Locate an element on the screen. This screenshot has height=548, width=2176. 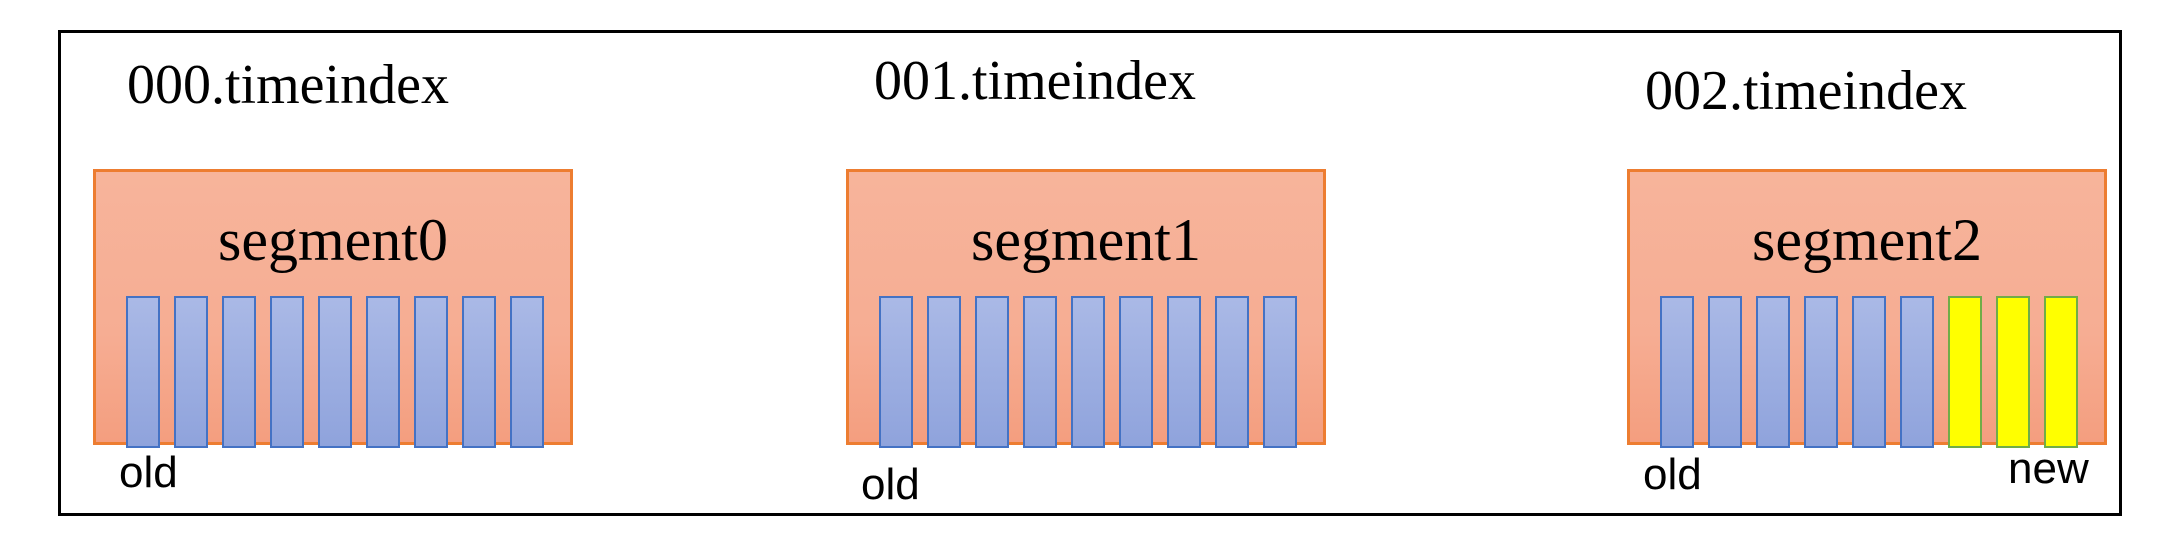
segment-box: segment2 is located at coordinates (1867, 308).